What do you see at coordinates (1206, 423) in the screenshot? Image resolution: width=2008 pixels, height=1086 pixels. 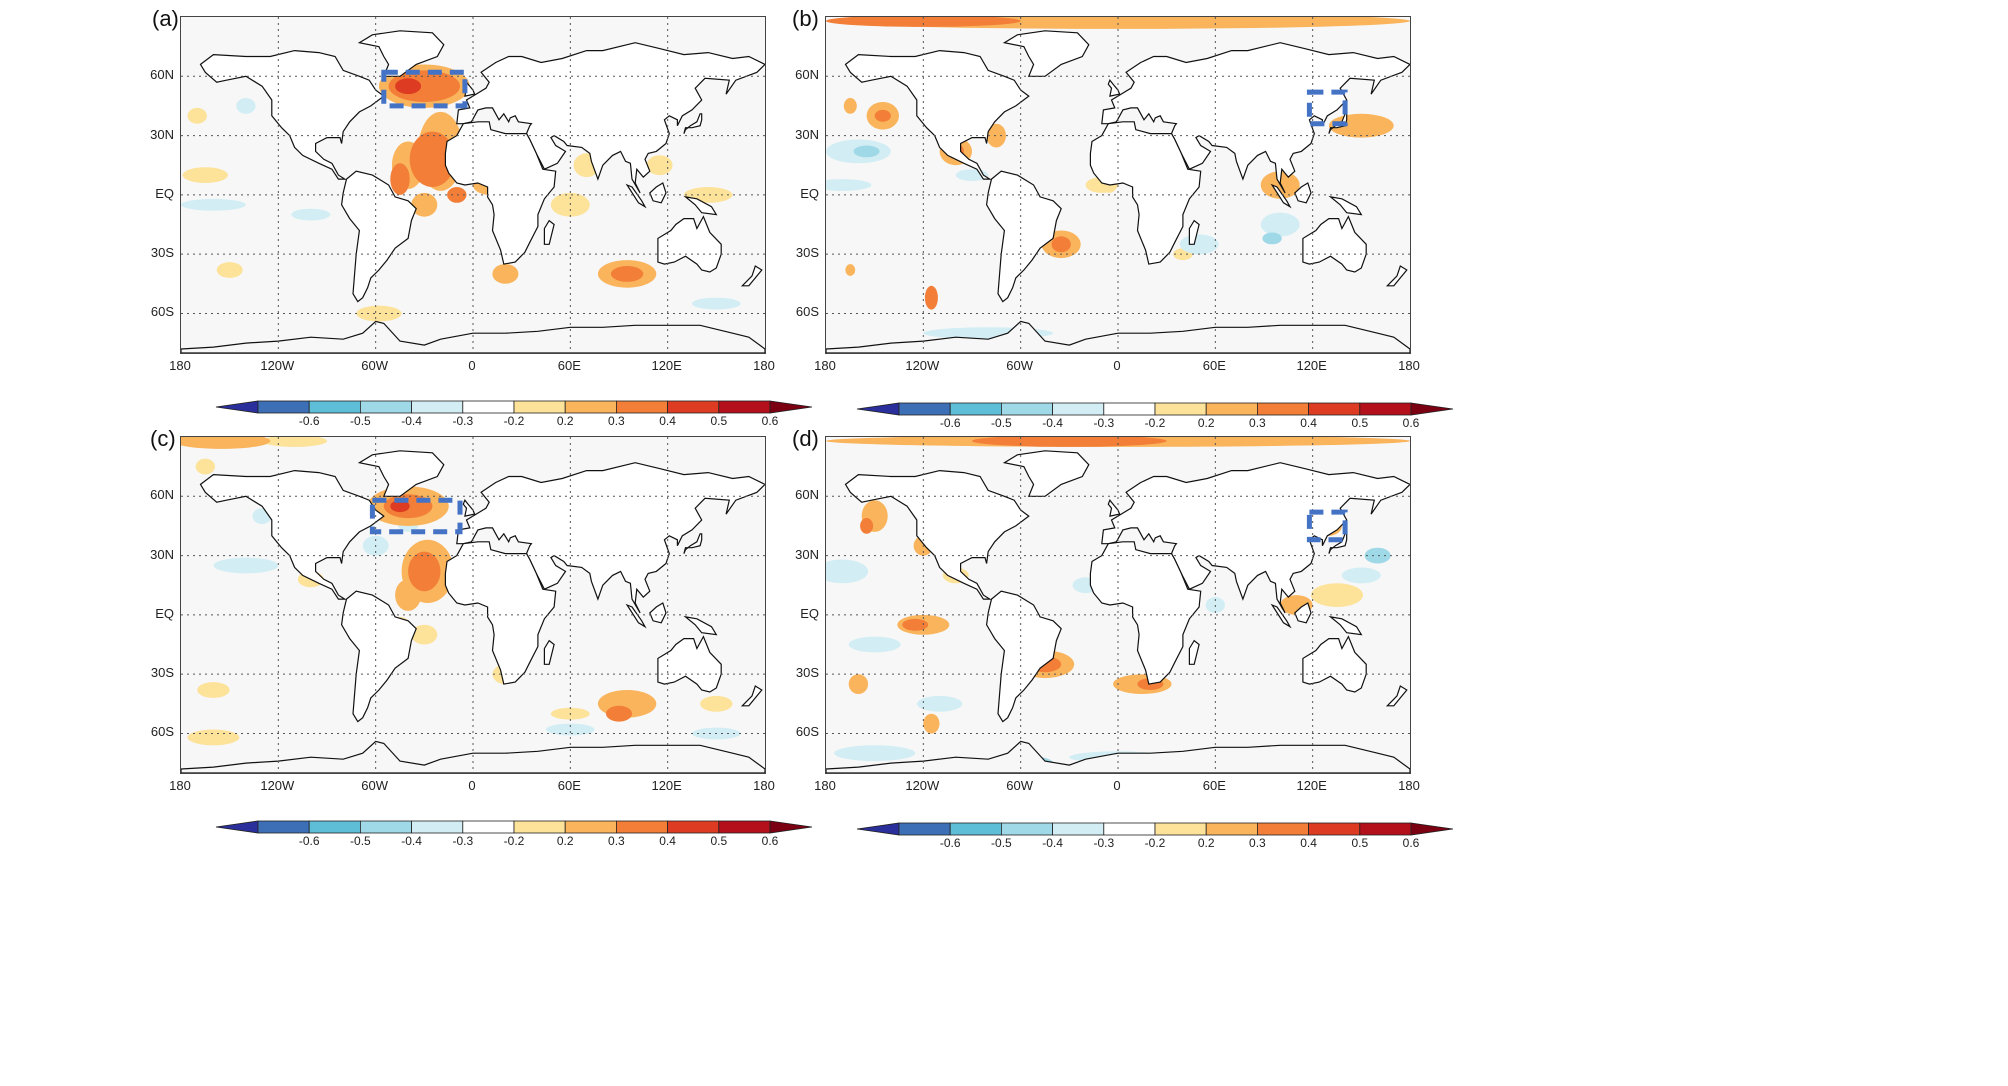 I see `colorbar-tick-label: 0.2` at bounding box center [1206, 423].